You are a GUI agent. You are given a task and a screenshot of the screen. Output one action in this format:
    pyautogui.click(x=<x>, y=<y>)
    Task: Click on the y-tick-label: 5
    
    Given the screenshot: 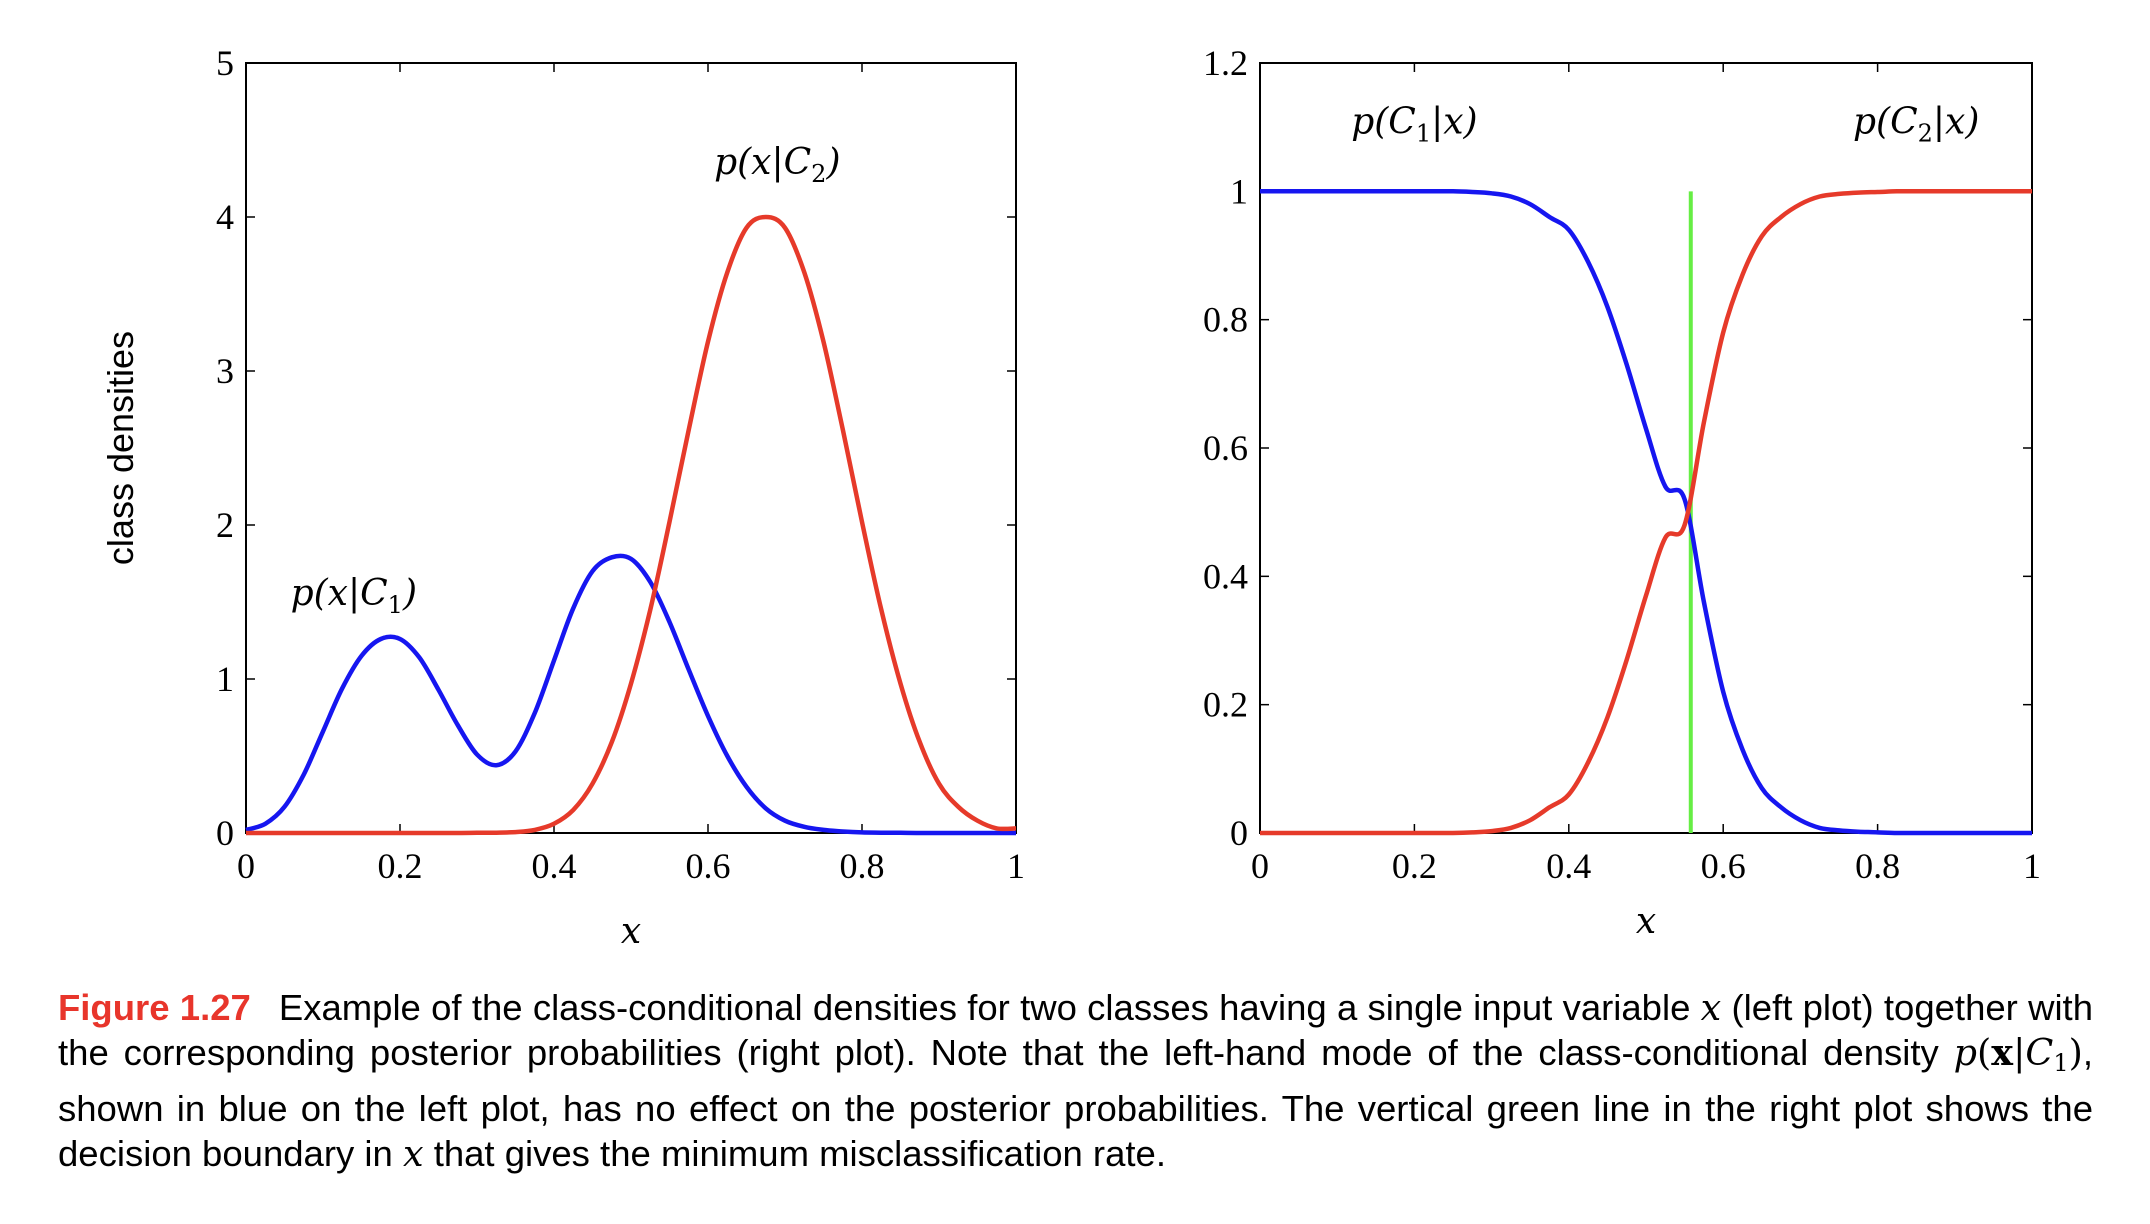 What is the action you would take?
    pyautogui.click(x=225, y=63)
    